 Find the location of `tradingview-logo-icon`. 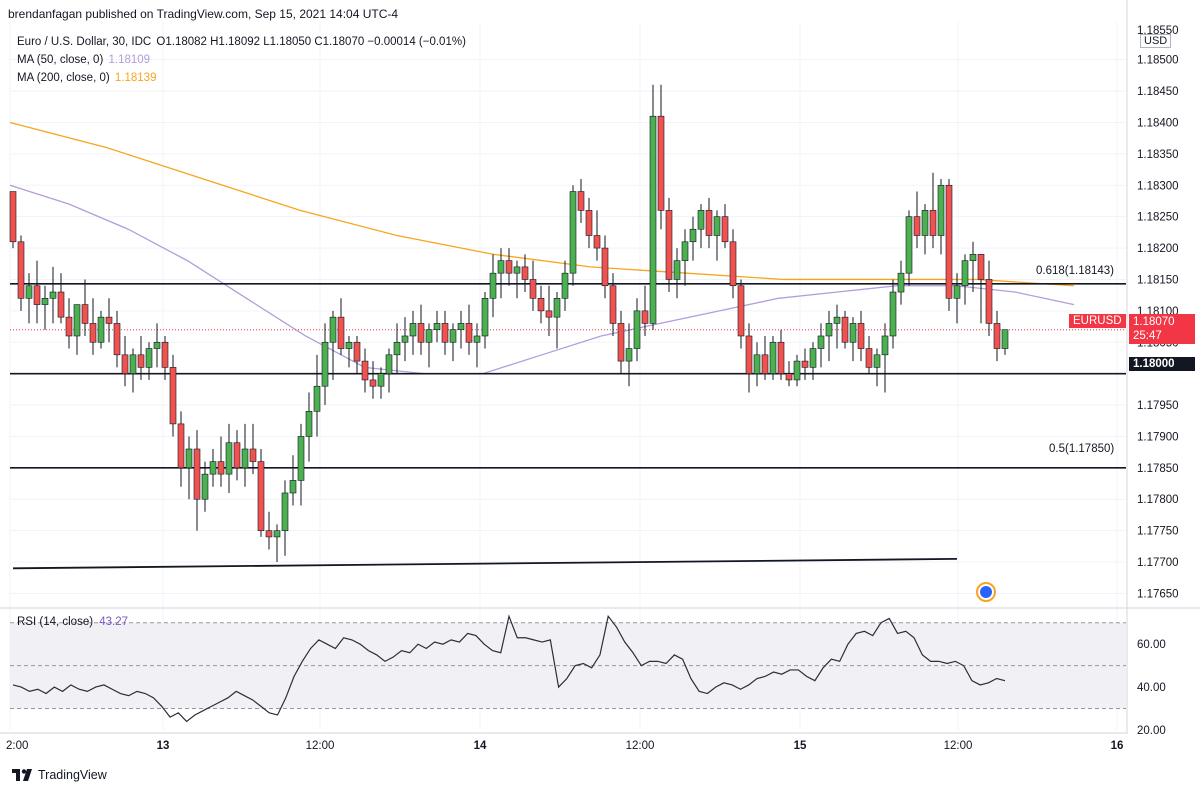

tradingview-logo-icon is located at coordinates (22, 775).